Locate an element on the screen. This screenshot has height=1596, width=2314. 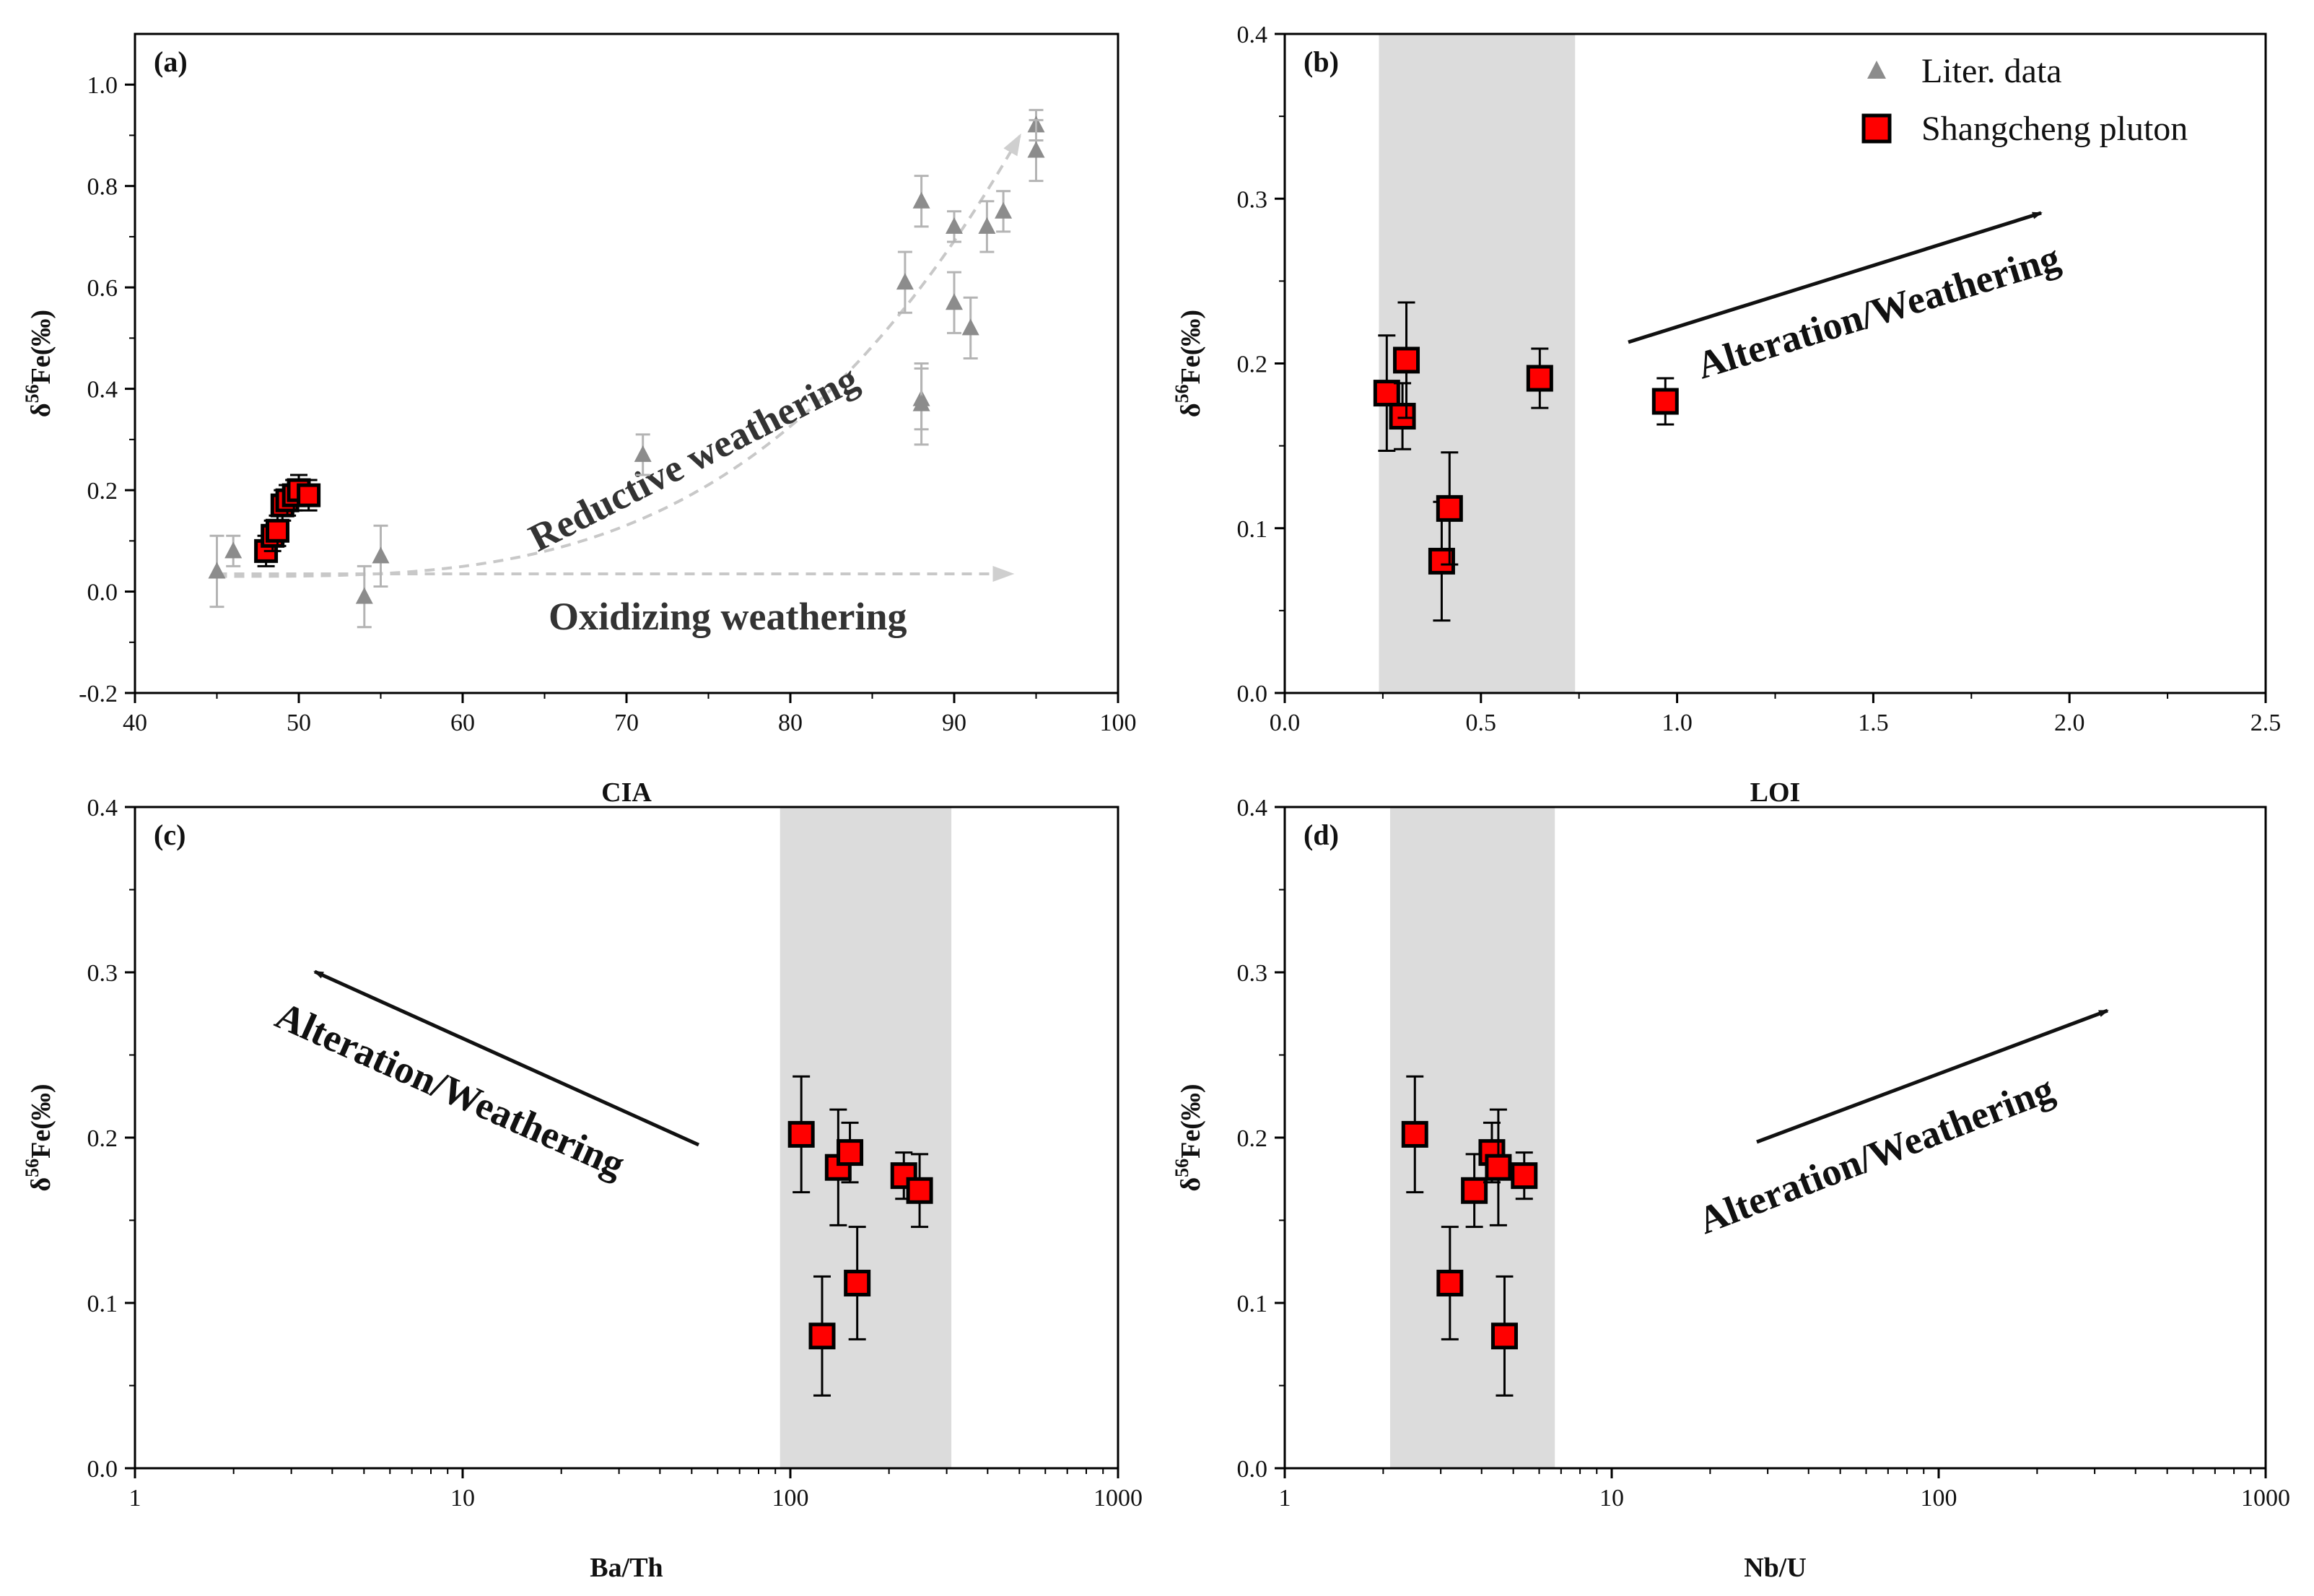
x-tick-label: 2.0 is located at coordinates (2069, 723).